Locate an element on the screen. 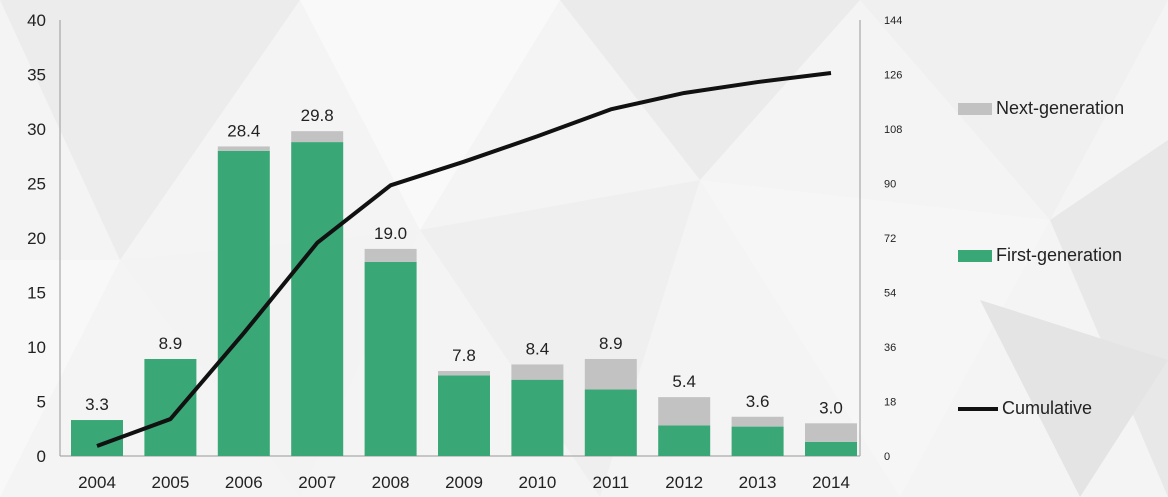  bar-total-label: 3.3 is located at coordinates (97, 404).